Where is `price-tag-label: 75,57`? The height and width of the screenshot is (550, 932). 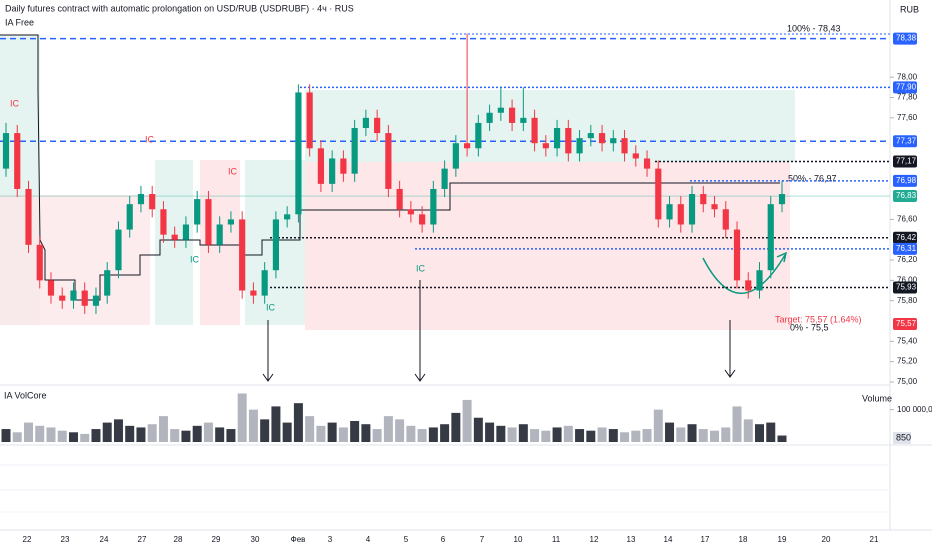
price-tag-label: 75,57 is located at coordinates (906, 323).